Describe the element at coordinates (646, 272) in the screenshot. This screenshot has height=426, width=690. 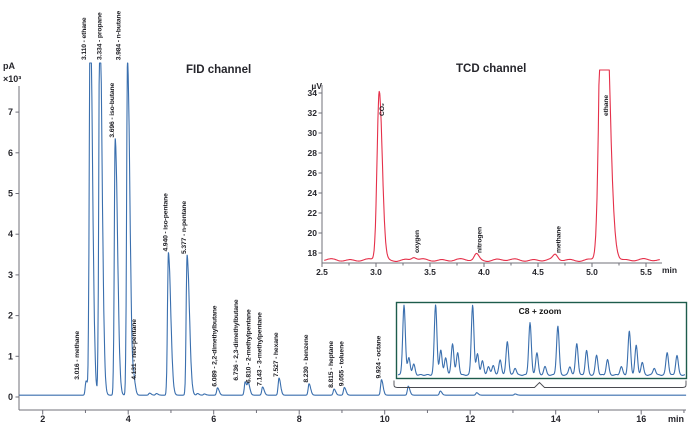
I see `tcd-x-tick-label: 5.5` at that location.